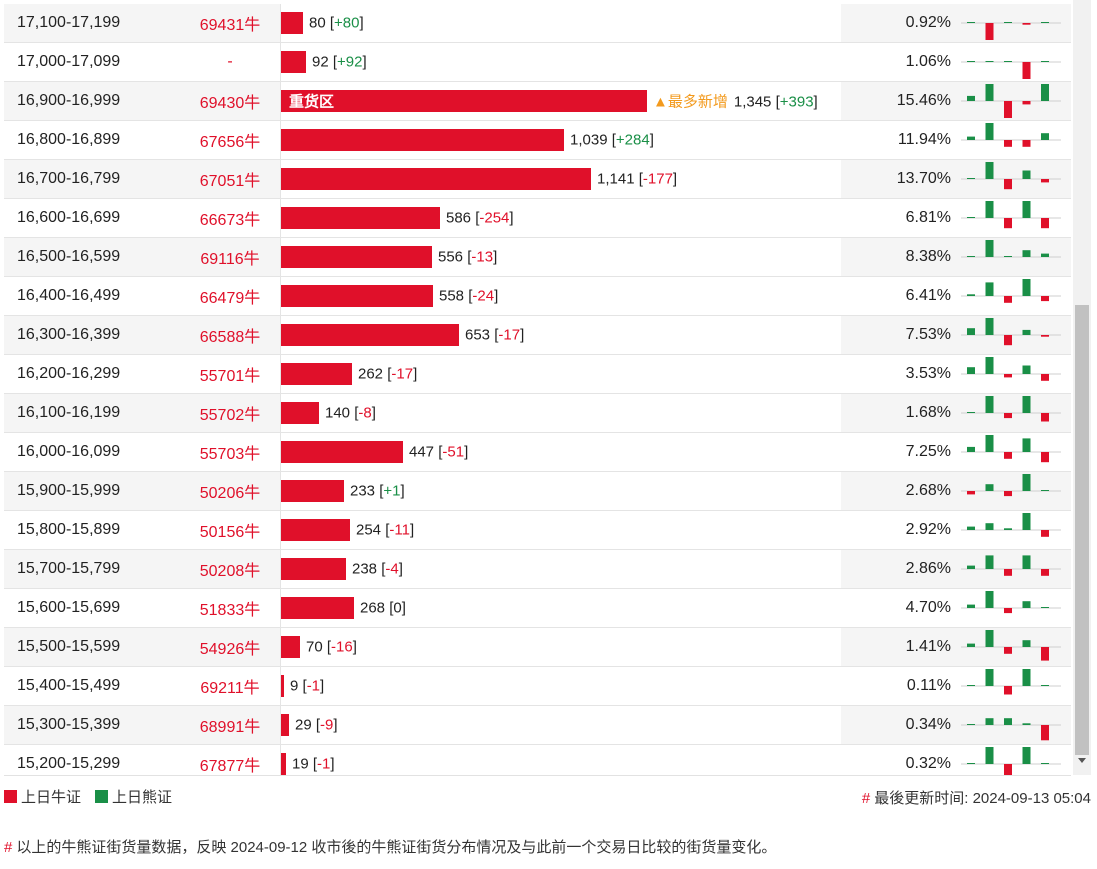  Describe the element at coordinates (899, 257) in the screenshot. I see `volume-percent: 8.38%` at that location.